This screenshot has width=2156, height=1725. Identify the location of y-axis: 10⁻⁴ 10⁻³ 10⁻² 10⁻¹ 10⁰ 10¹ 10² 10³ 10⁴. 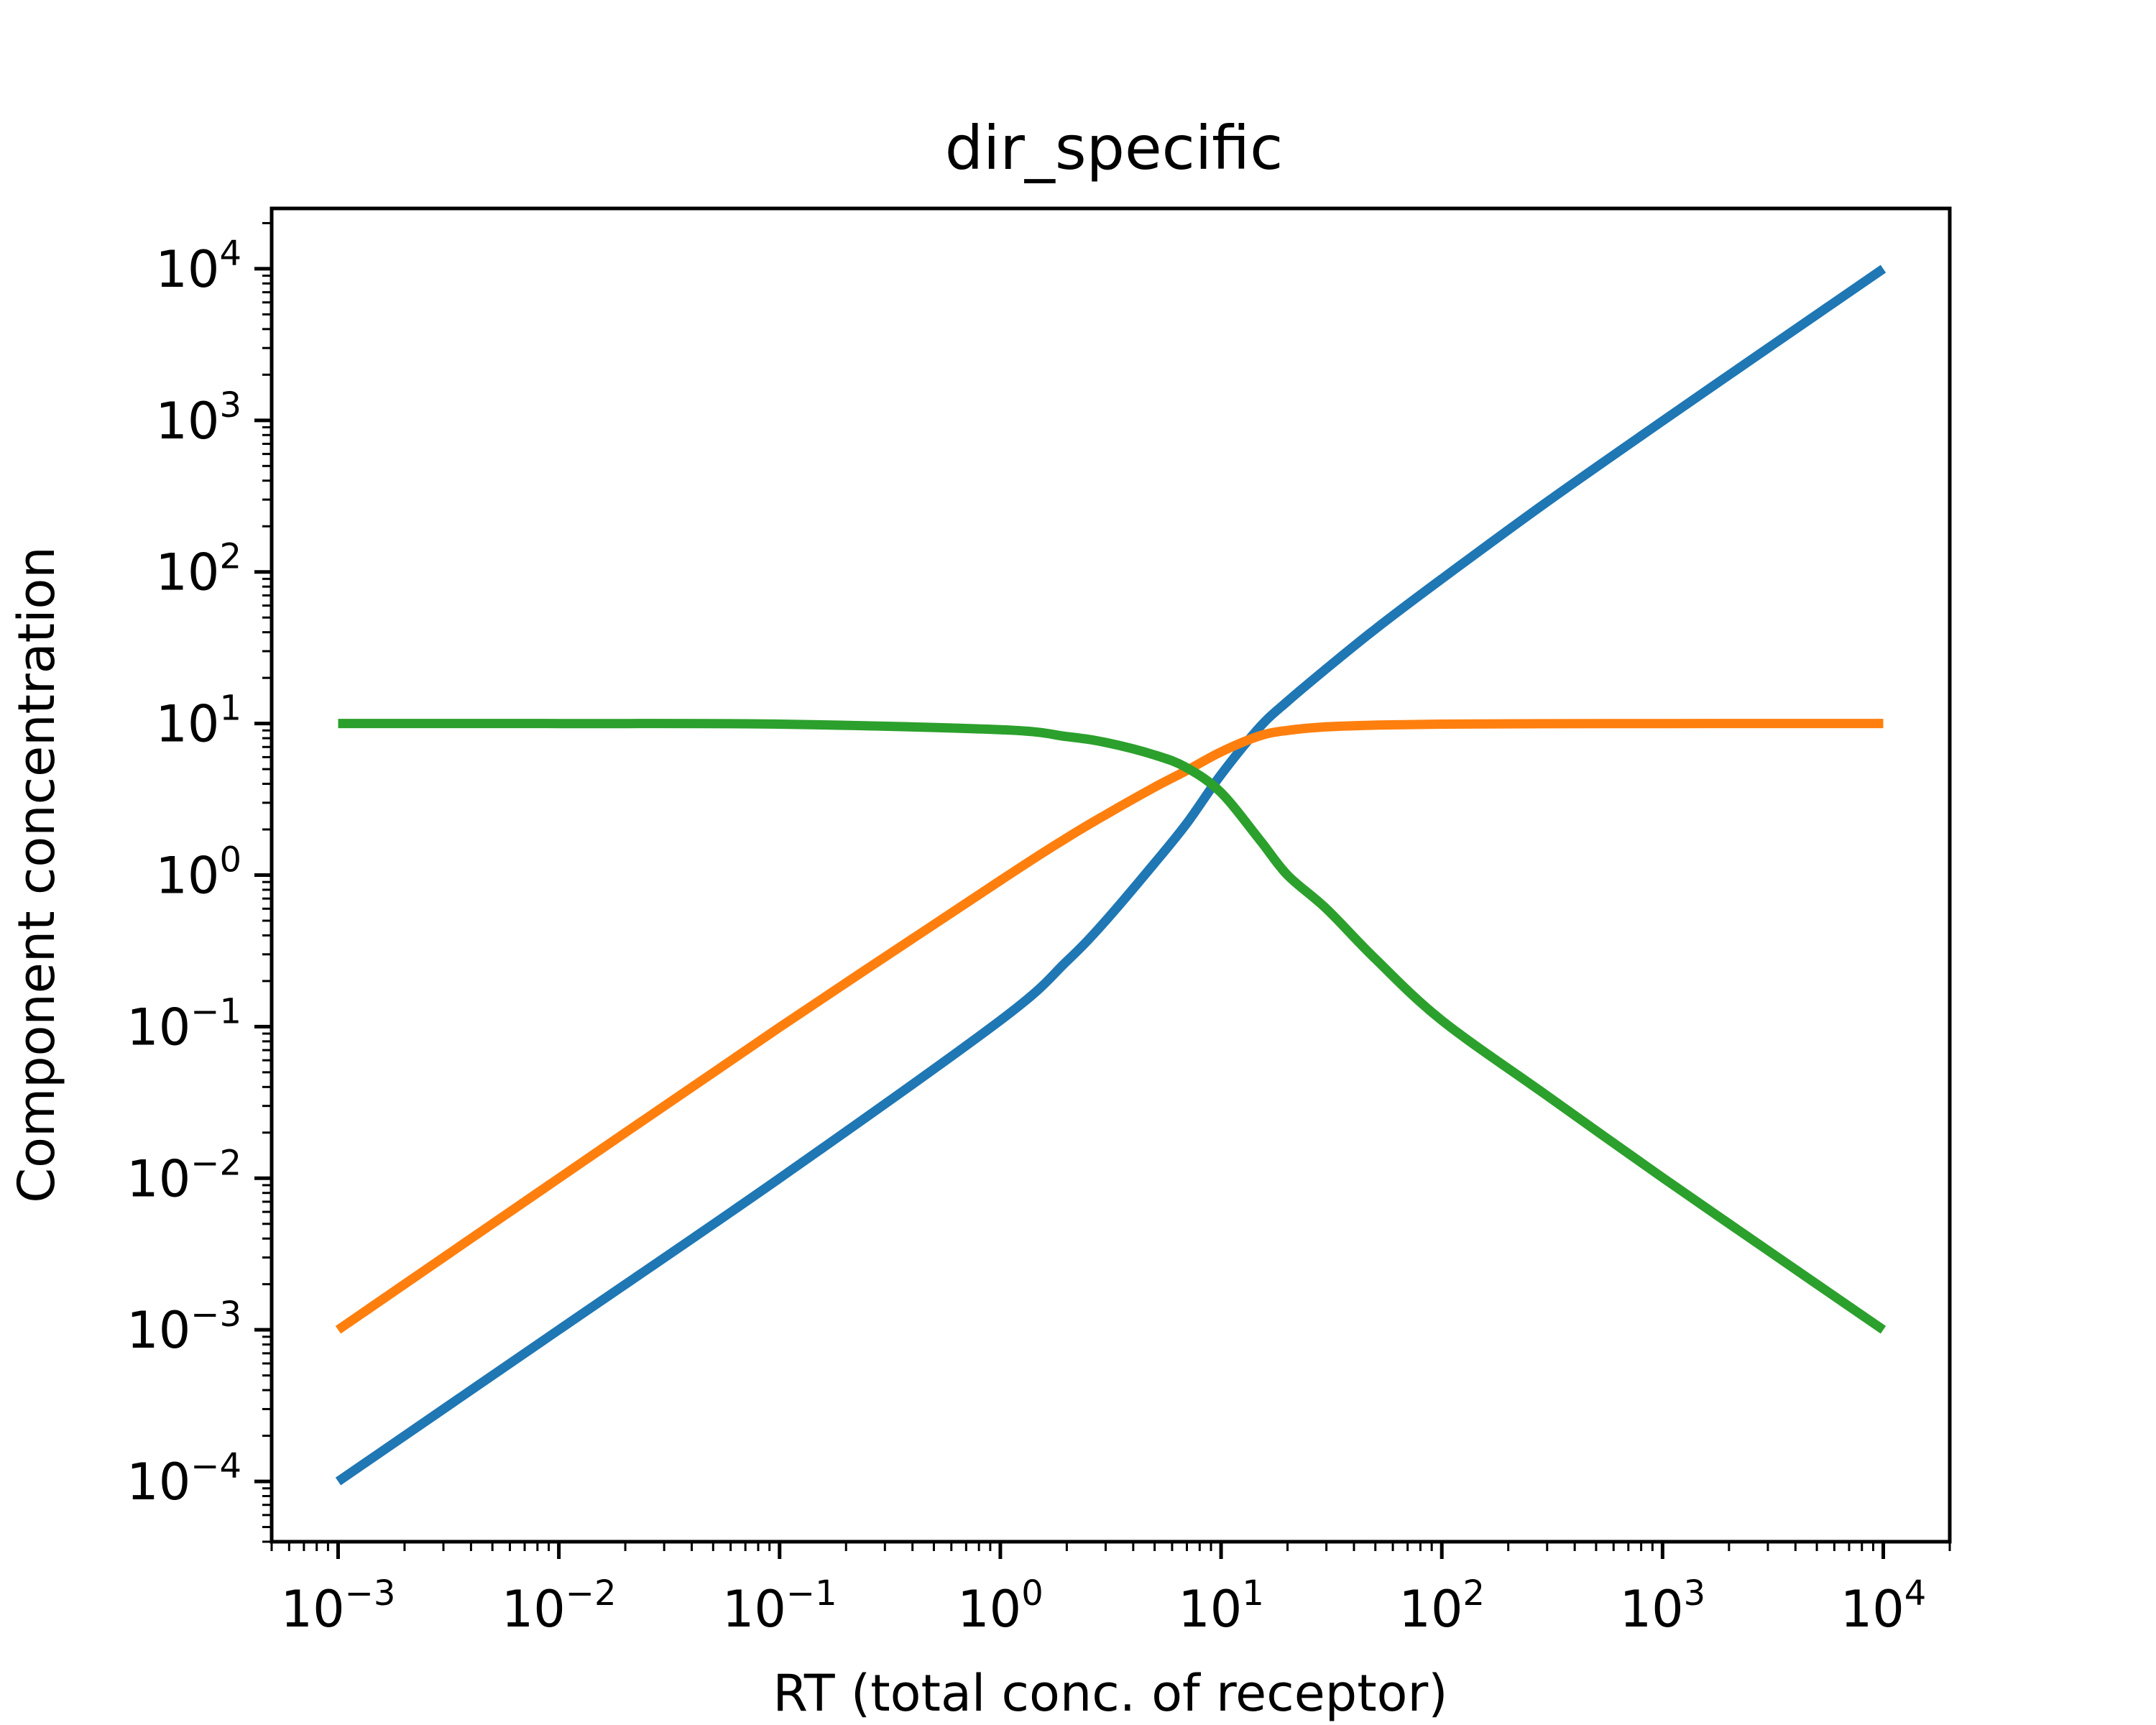
(199, 882).